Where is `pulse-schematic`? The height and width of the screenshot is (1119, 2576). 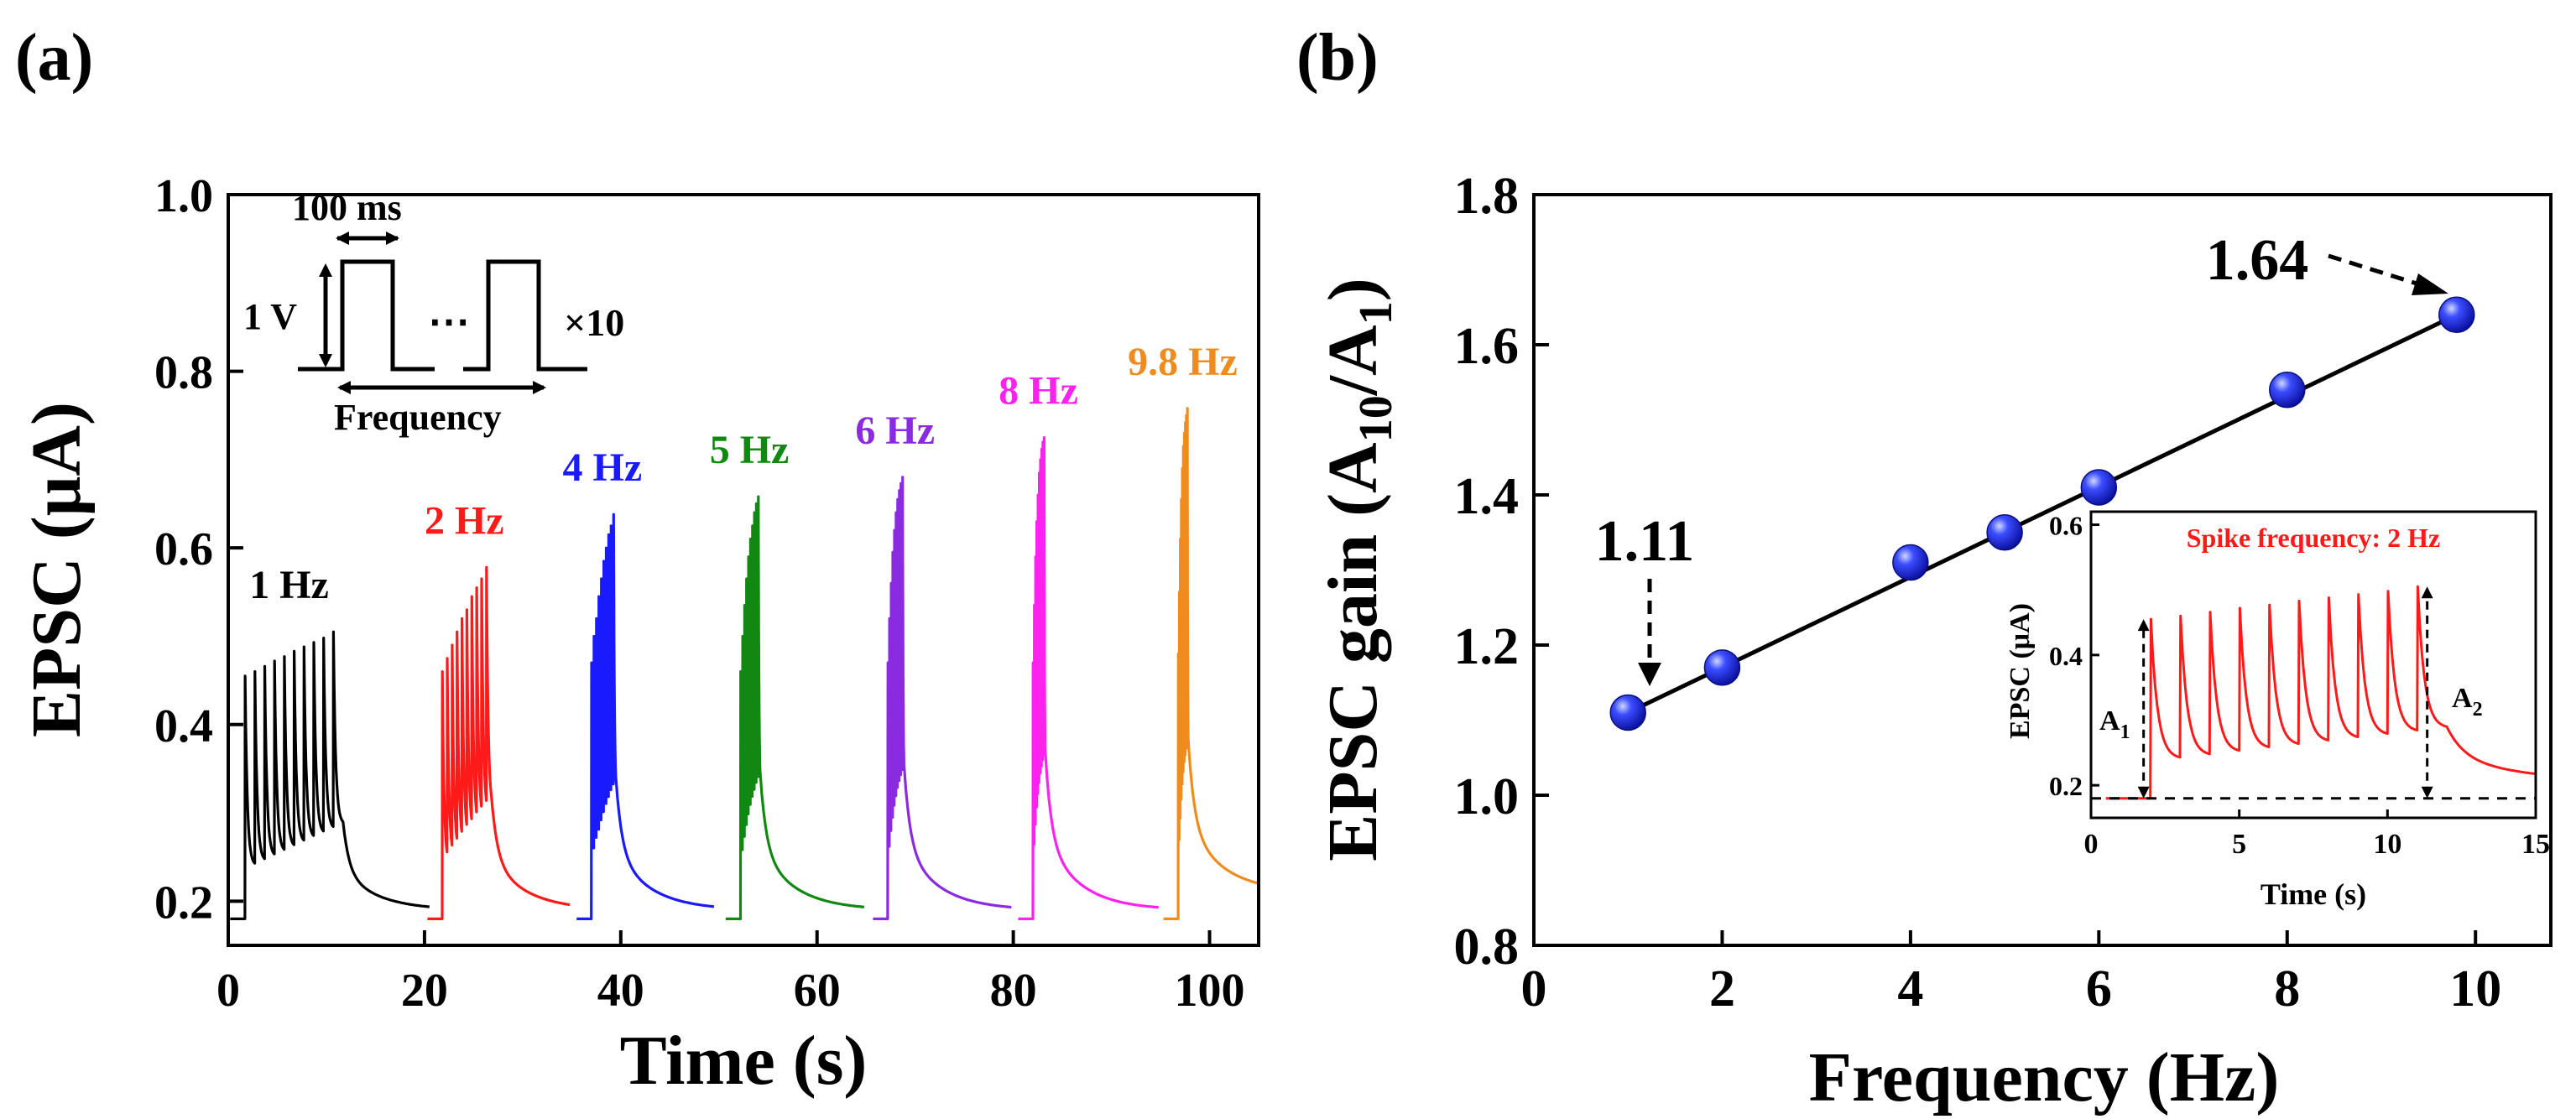 pulse-schematic is located at coordinates (442, 313).